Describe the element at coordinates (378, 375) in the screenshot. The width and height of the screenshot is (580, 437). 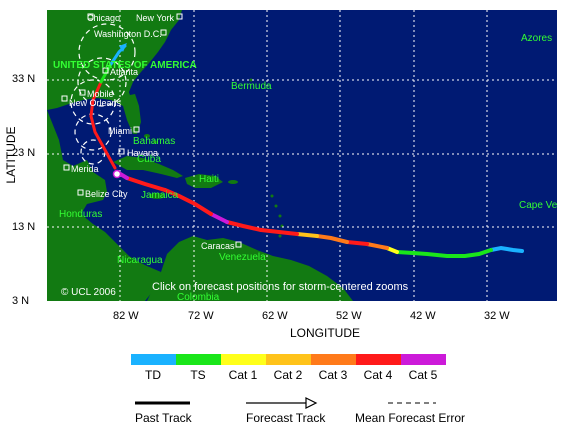
I see `scale-label-cat4: Cat 4` at that location.